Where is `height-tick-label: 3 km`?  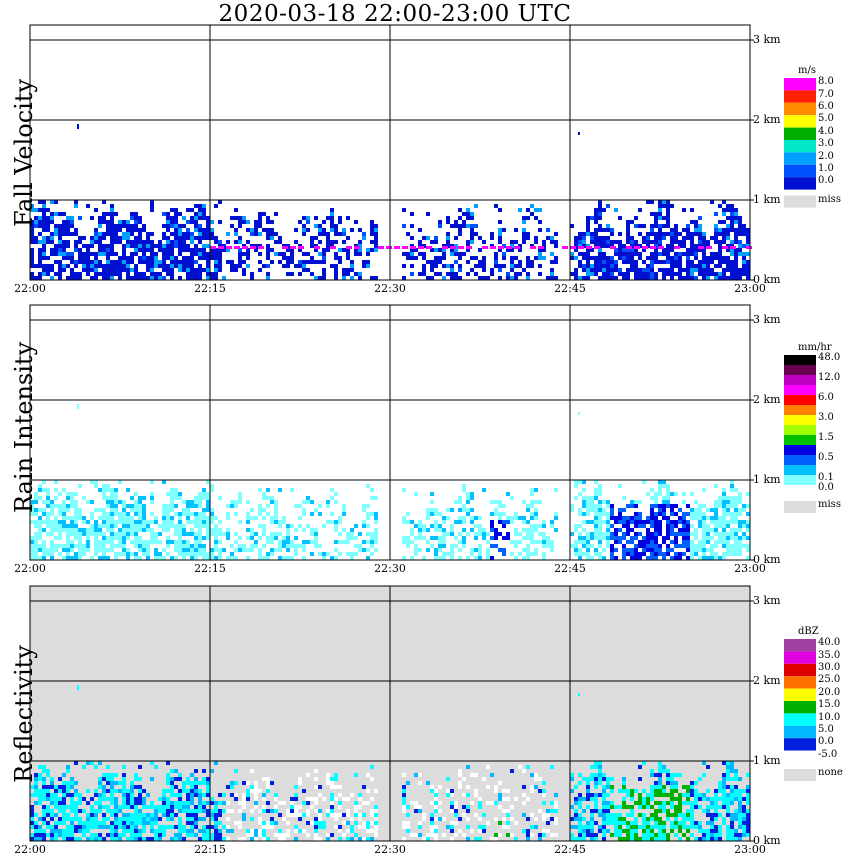 height-tick-label: 3 km is located at coordinates (767, 600).